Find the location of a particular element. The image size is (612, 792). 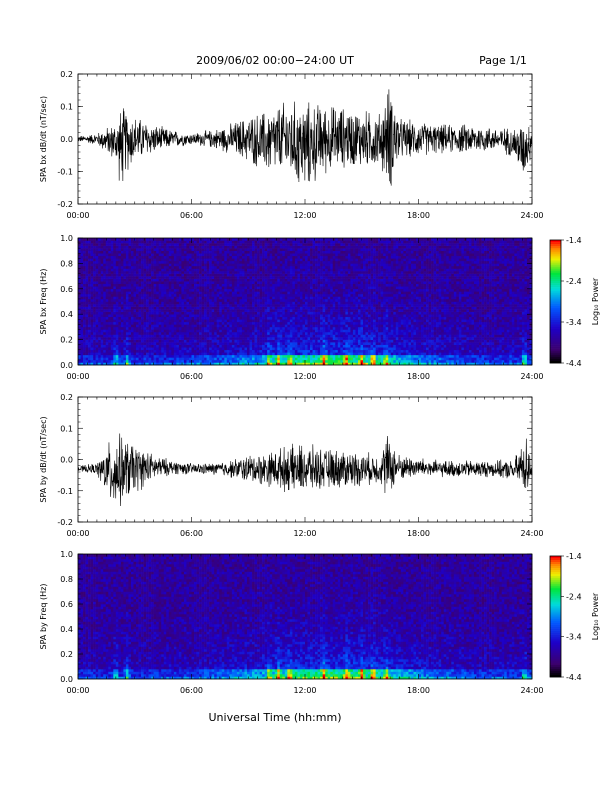

spectrogram-cells is located at coordinates (305, 302).